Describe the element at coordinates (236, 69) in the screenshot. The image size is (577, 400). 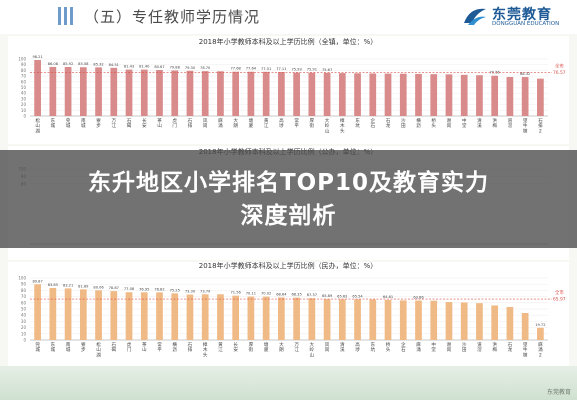
I see `data-label: 77.68` at that location.